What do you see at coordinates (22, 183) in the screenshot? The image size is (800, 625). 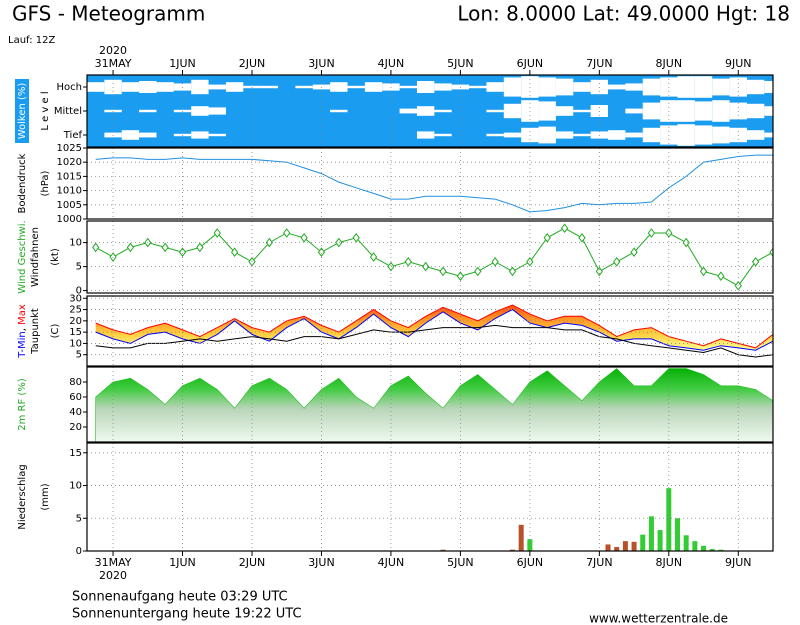 I see `axis-label: Bodendruck` at bounding box center [22, 183].